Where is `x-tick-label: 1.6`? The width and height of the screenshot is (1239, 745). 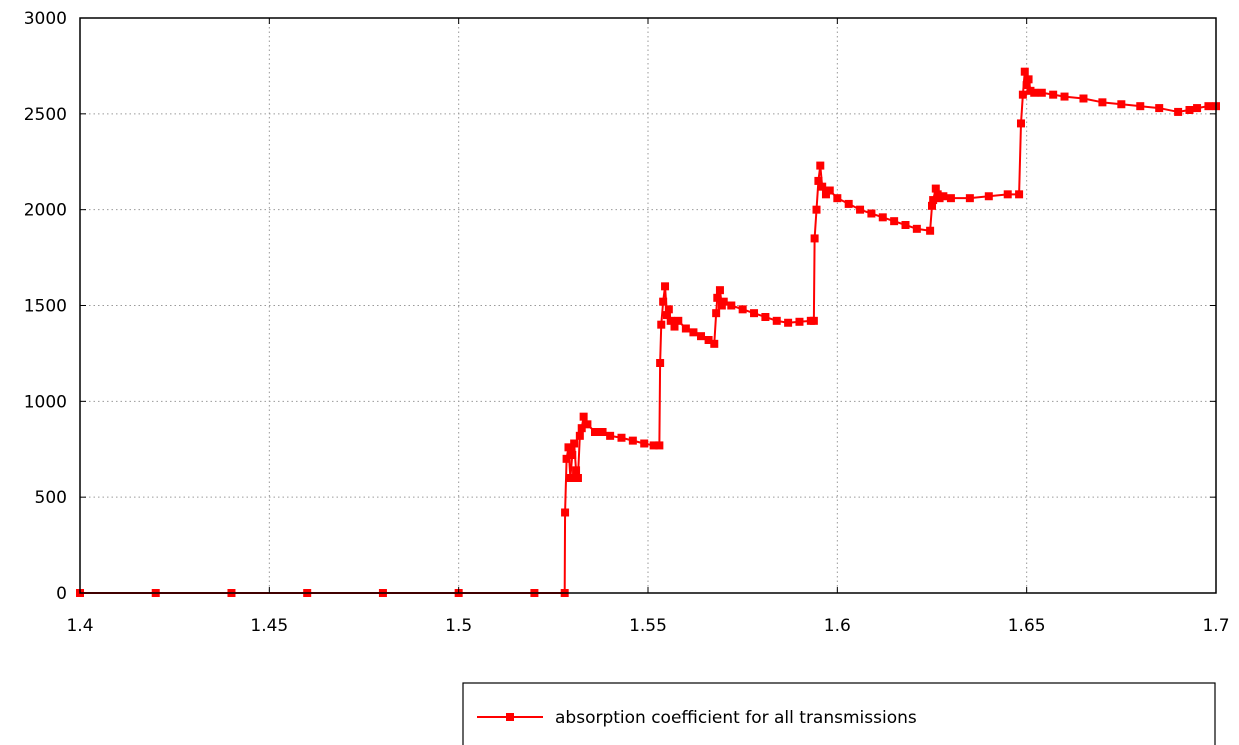 x-tick-label: 1.6 is located at coordinates (837, 626).